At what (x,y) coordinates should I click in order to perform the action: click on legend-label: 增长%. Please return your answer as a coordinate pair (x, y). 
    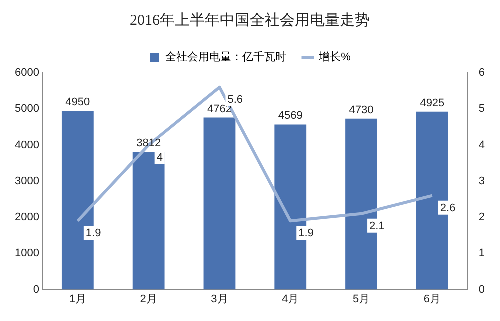
    Looking at the image, I should click on (335, 57).